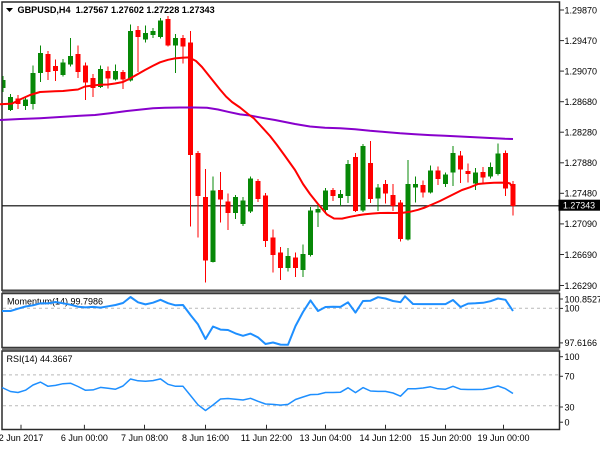 Image resolution: width=600 pixels, height=455 pixels. I want to click on svg-text: 1.28280, so click(581, 133).